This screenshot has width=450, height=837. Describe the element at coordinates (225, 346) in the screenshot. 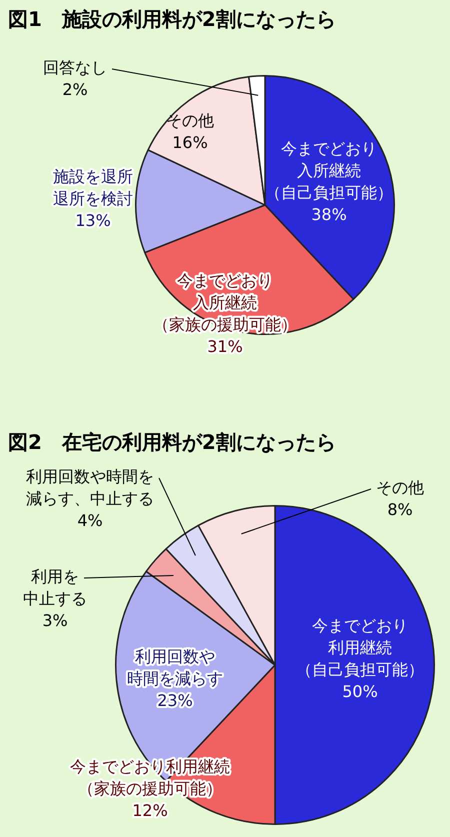

I see `data-label: 31%` at that location.